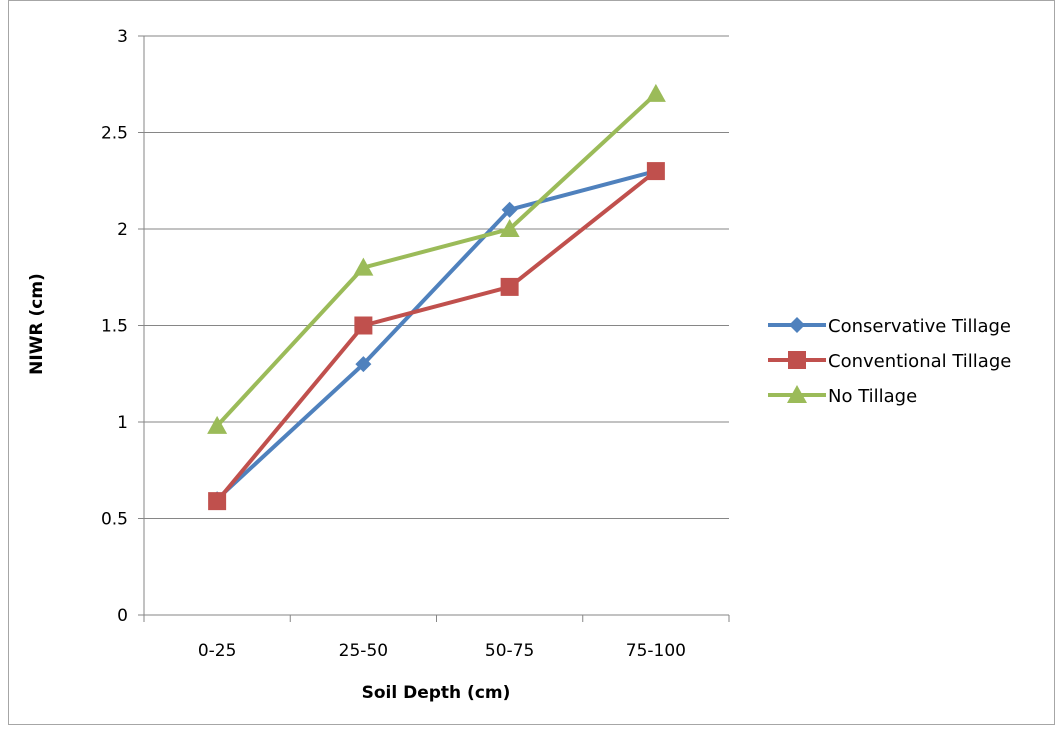 Image resolution: width=1063 pixels, height=731 pixels. What do you see at coordinates (114, 520) in the screenshot?
I see `y-tick-label: 0.5` at bounding box center [114, 520].